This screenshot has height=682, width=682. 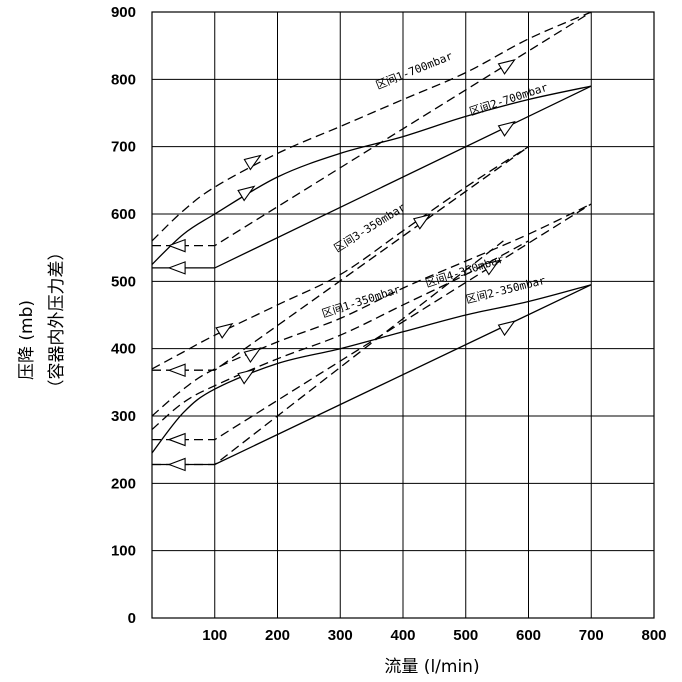 What do you see at coordinates (506, 290) in the screenshot?
I see `curve-label-6: 区间2-350mbar` at bounding box center [506, 290].